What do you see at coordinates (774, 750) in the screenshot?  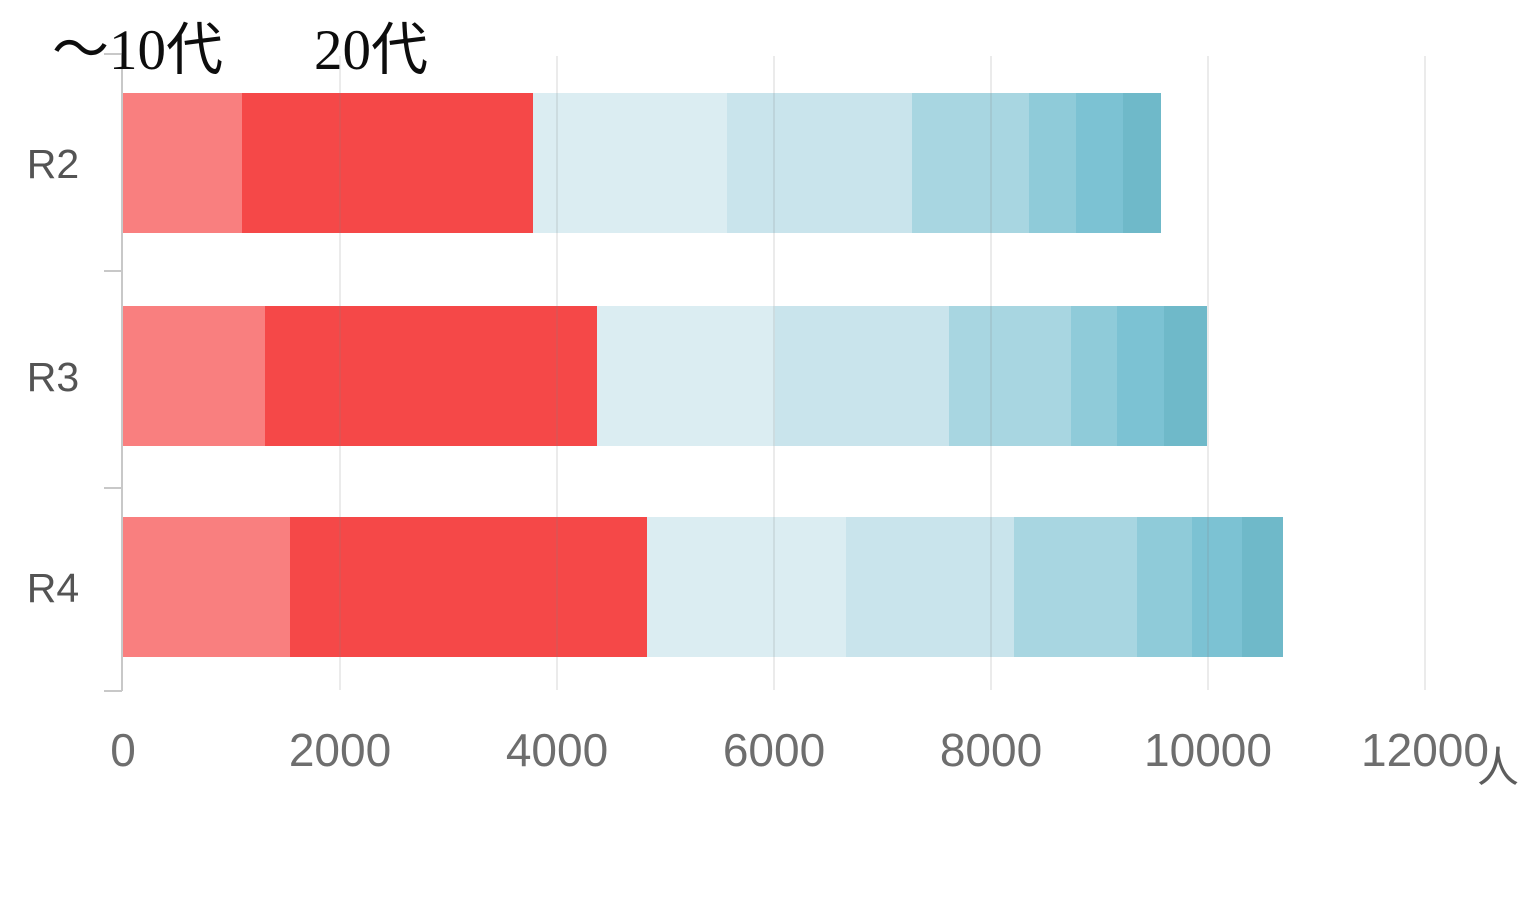 I see `x-tick-label: 6000` at bounding box center [774, 750].